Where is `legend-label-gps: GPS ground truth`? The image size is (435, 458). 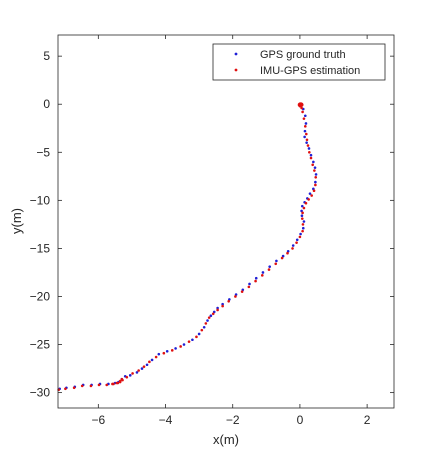 legend-label-gps: GPS ground truth is located at coordinates (303, 55).